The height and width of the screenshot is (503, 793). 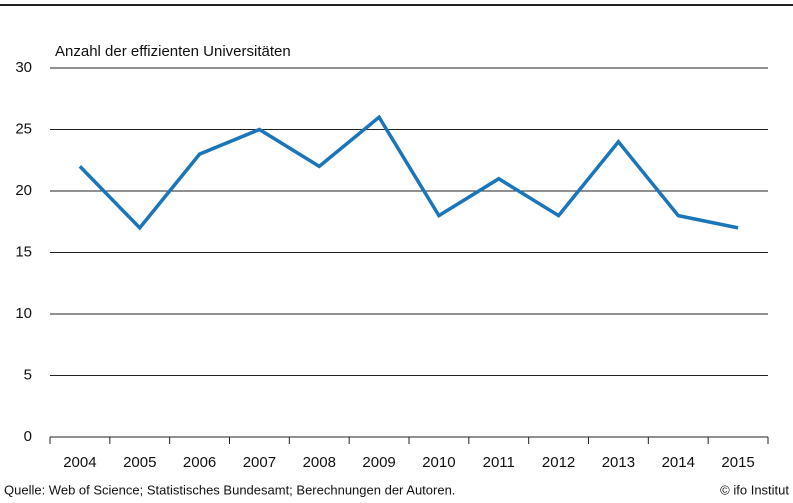 What do you see at coordinates (558, 462) in the screenshot?
I see `x-tick-label: 2012` at bounding box center [558, 462].